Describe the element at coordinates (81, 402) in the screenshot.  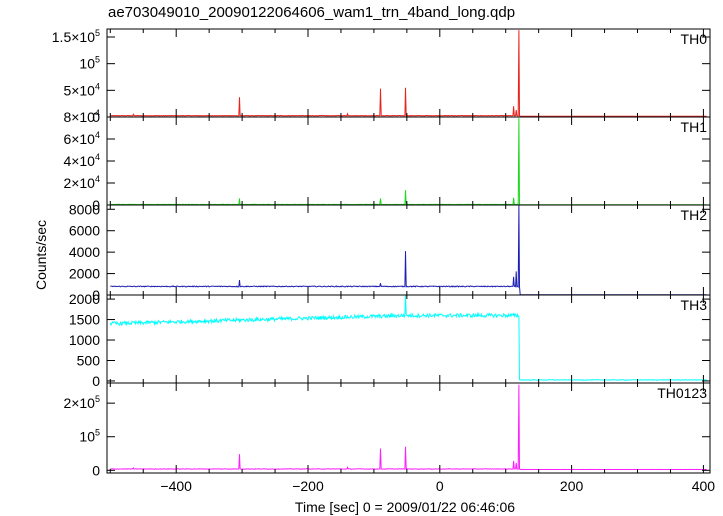
I see `y-tick-label: 2×10⁵` at that location.